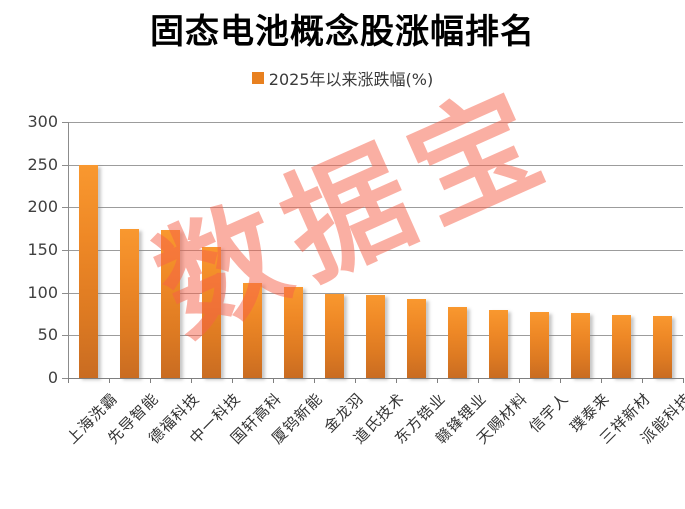  I want to click on bar-金龙羽, so click(334, 336).